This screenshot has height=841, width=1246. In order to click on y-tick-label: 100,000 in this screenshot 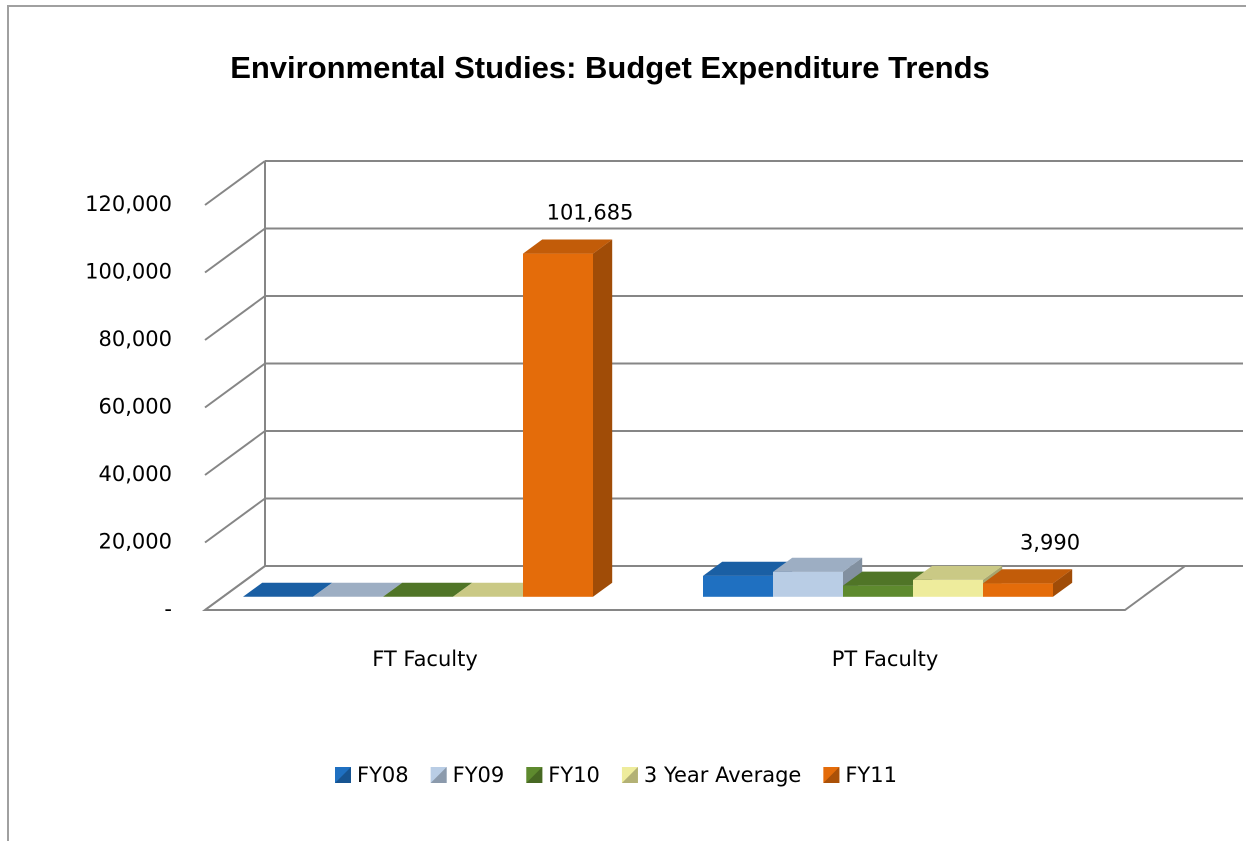, I will do `click(128, 272)`.